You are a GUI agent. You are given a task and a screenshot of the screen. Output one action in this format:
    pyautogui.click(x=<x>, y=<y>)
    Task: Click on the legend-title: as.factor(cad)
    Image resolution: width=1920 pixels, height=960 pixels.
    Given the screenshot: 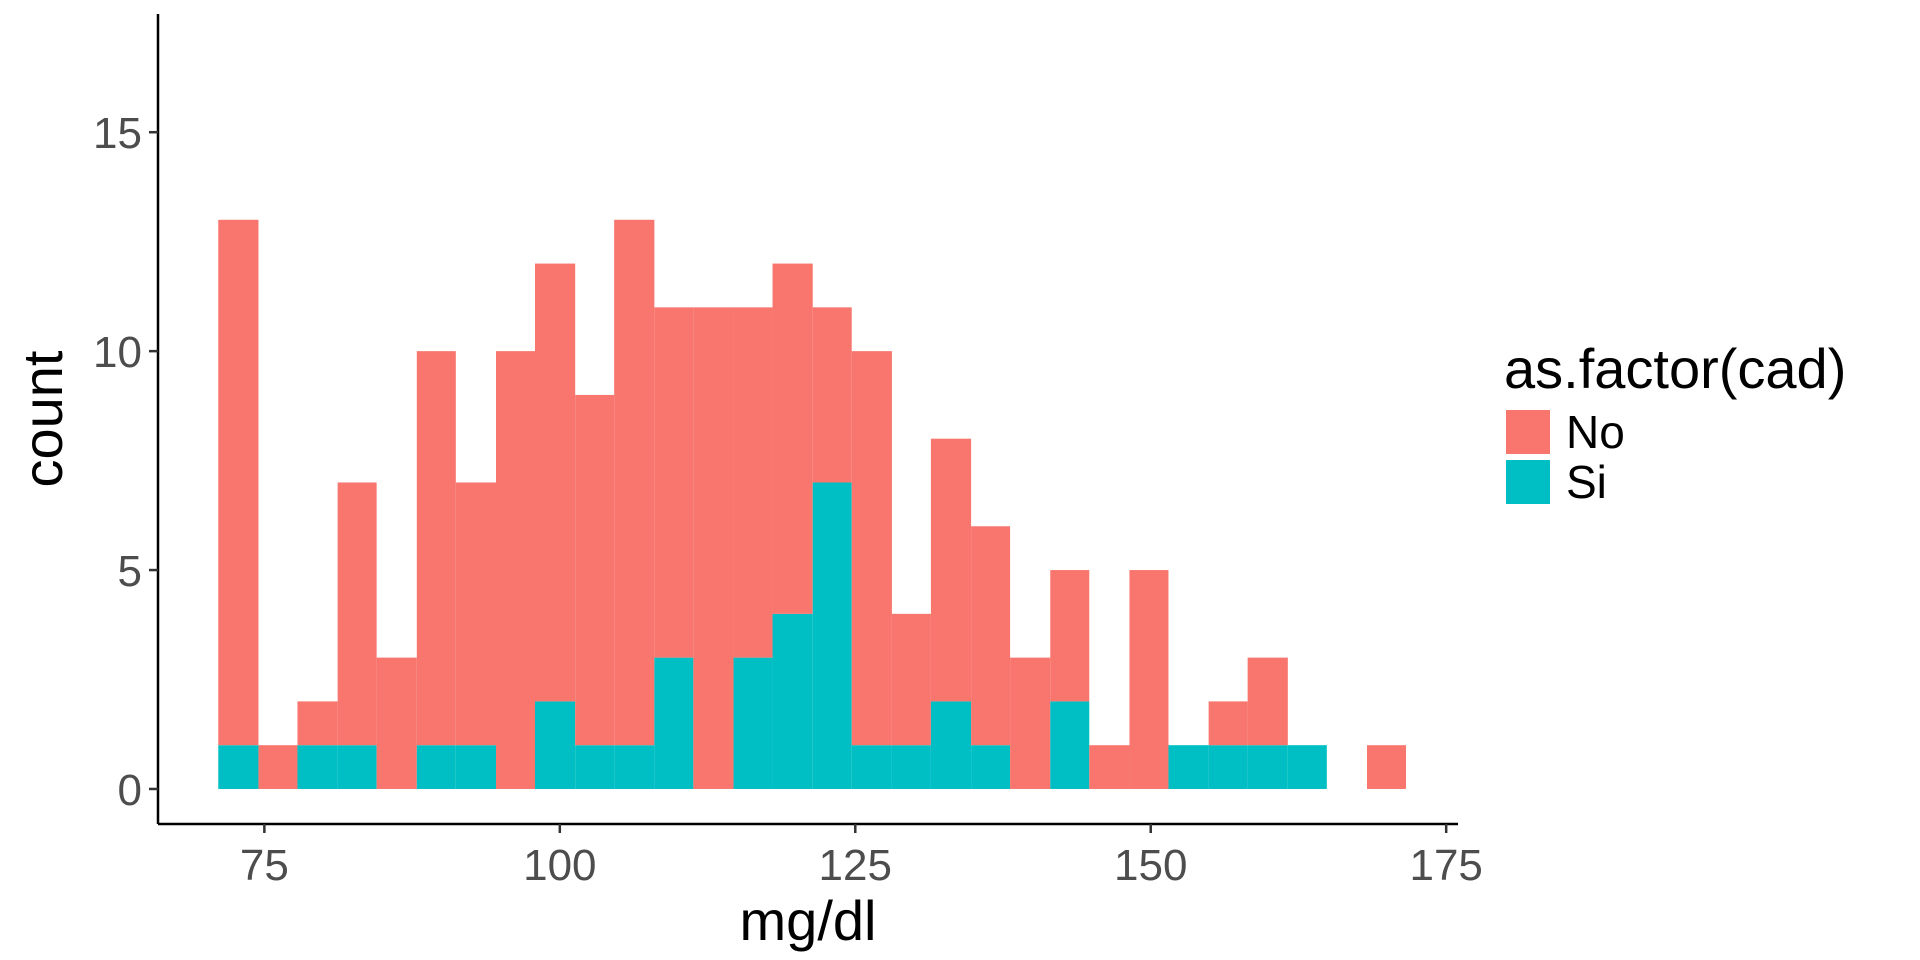 What is the action you would take?
    pyautogui.click(x=1675, y=368)
    